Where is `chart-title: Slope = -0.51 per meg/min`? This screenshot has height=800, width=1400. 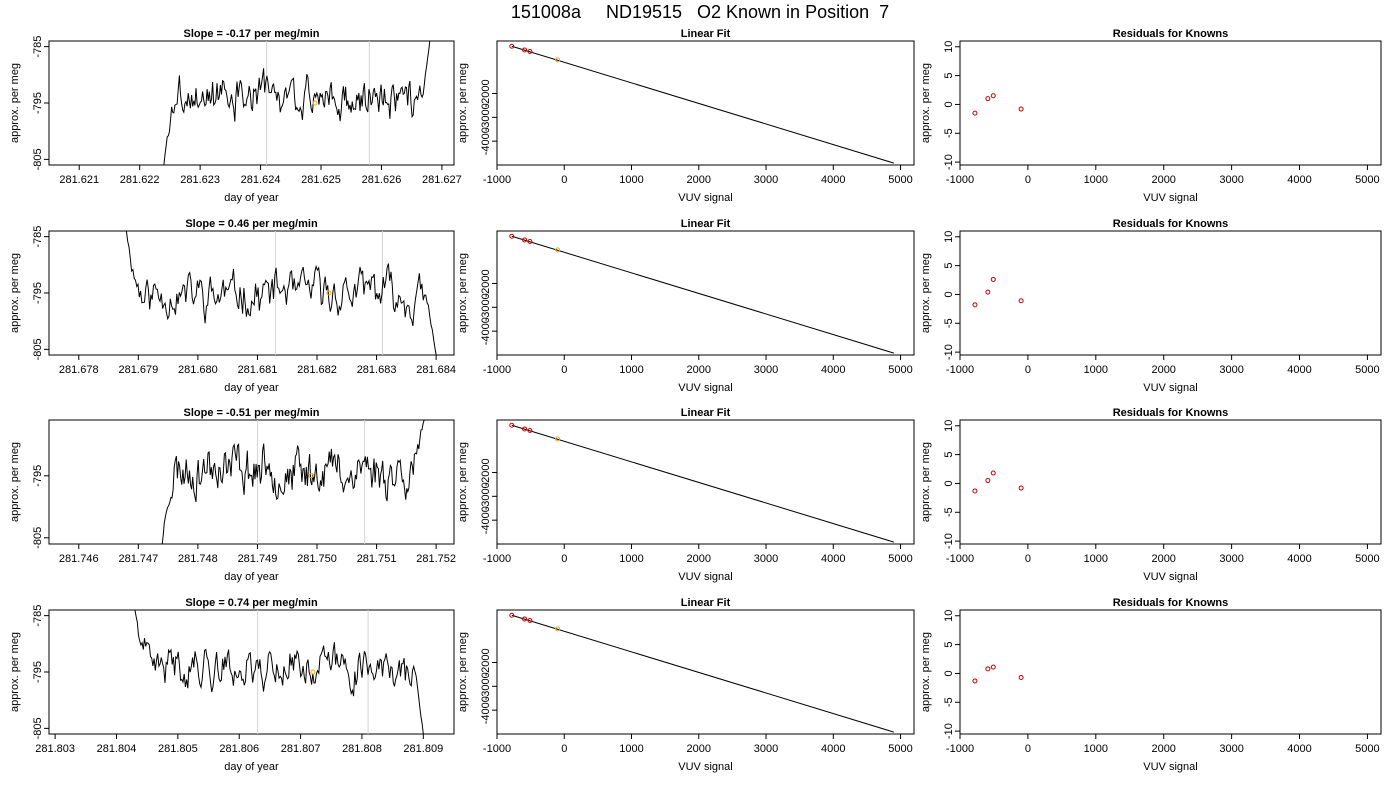
chart-title: Slope = -0.51 per meg/min is located at coordinates (251, 413).